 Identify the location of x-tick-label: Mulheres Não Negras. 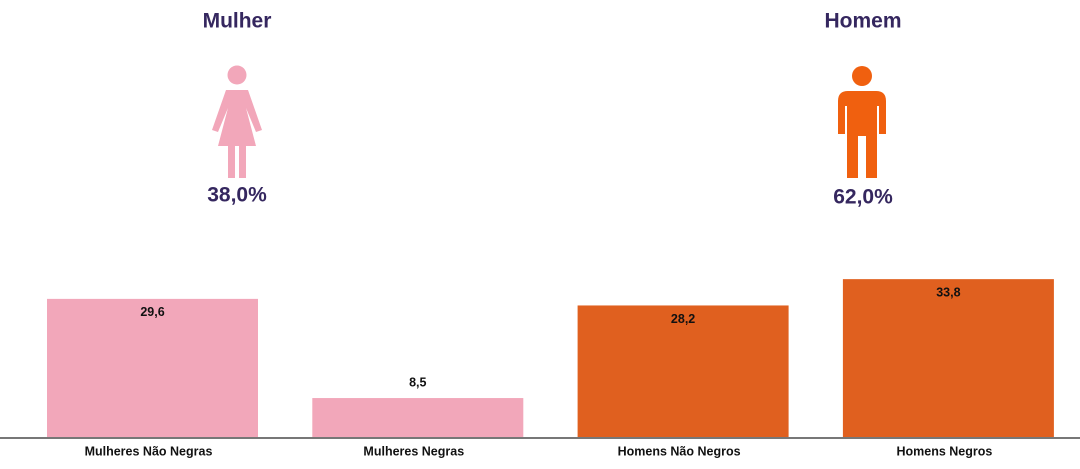
(149, 451).